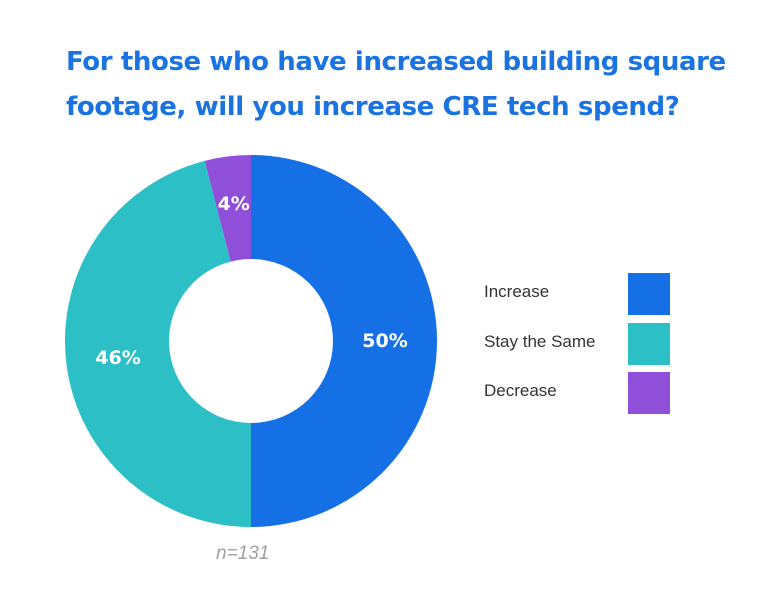  I want to click on legend-item-stay-the-same: Stay the Same, so click(584, 347).